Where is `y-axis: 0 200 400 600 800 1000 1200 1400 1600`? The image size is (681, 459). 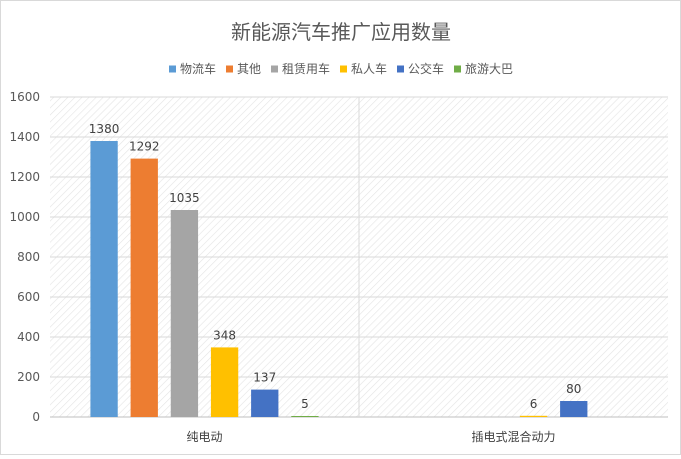
y-axis: 0 200 400 600 800 1000 1200 1400 1600 is located at coordinates (24, 257).